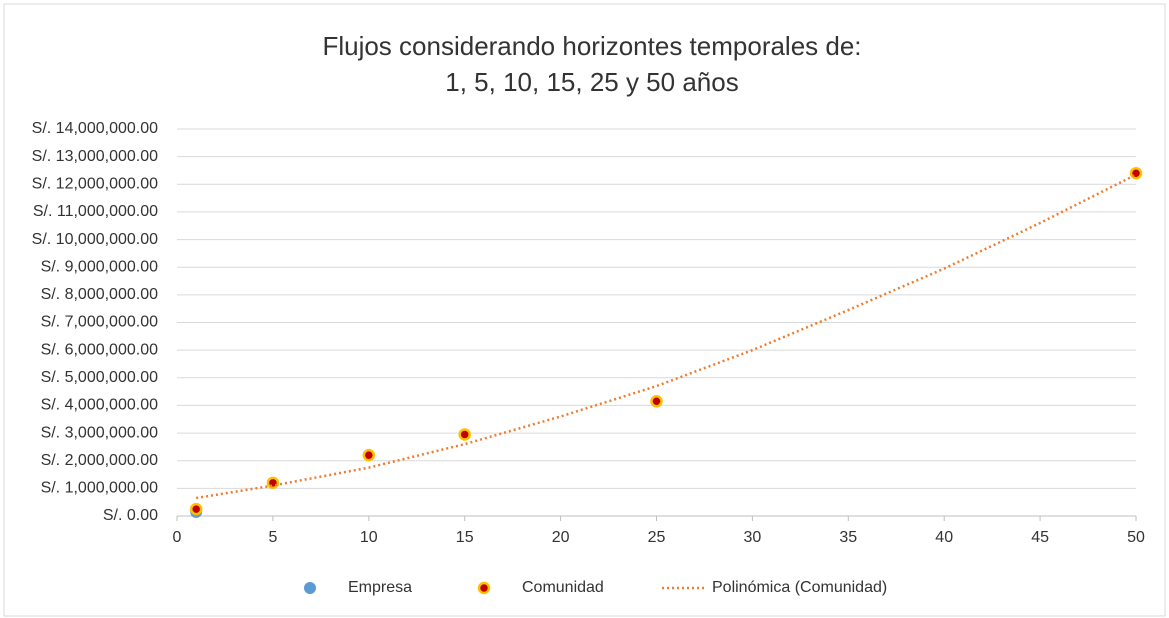 Image resolution: width=1169 pixels, height=618 pixels. I want to click on x-tick-label: 5, so click(272, 537).